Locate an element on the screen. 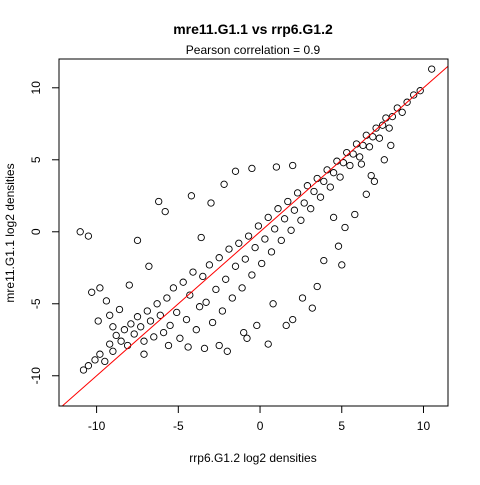  x-tick-label: -5 is located at coordinates (178, 426).